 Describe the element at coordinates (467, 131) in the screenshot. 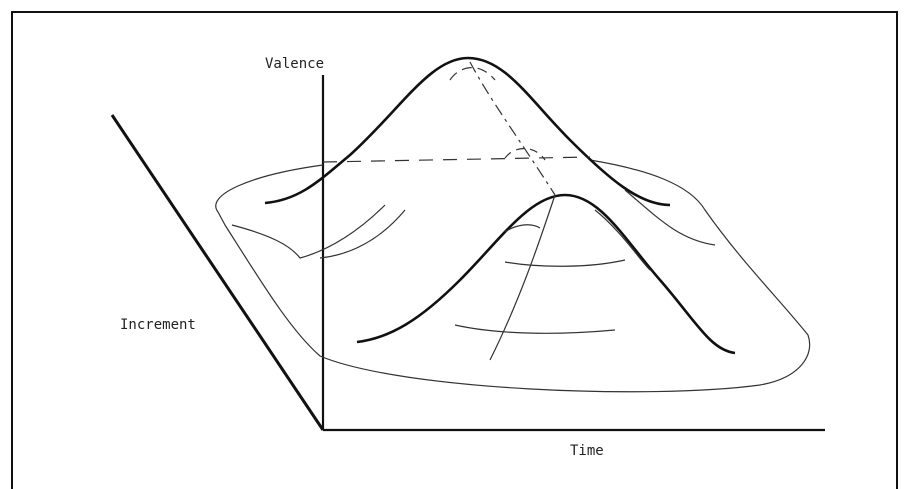

I see `back-curve` at that location.